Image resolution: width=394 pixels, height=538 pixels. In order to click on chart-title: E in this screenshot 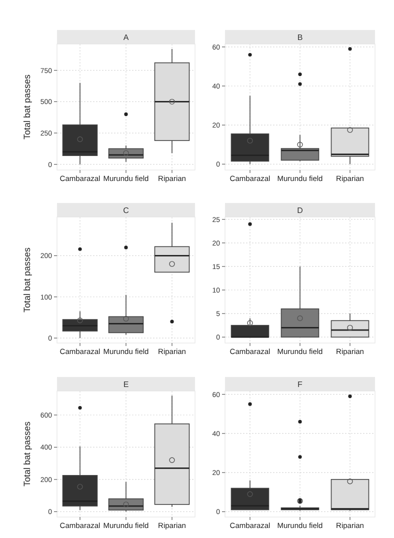, I will do `click(126, 384)`.